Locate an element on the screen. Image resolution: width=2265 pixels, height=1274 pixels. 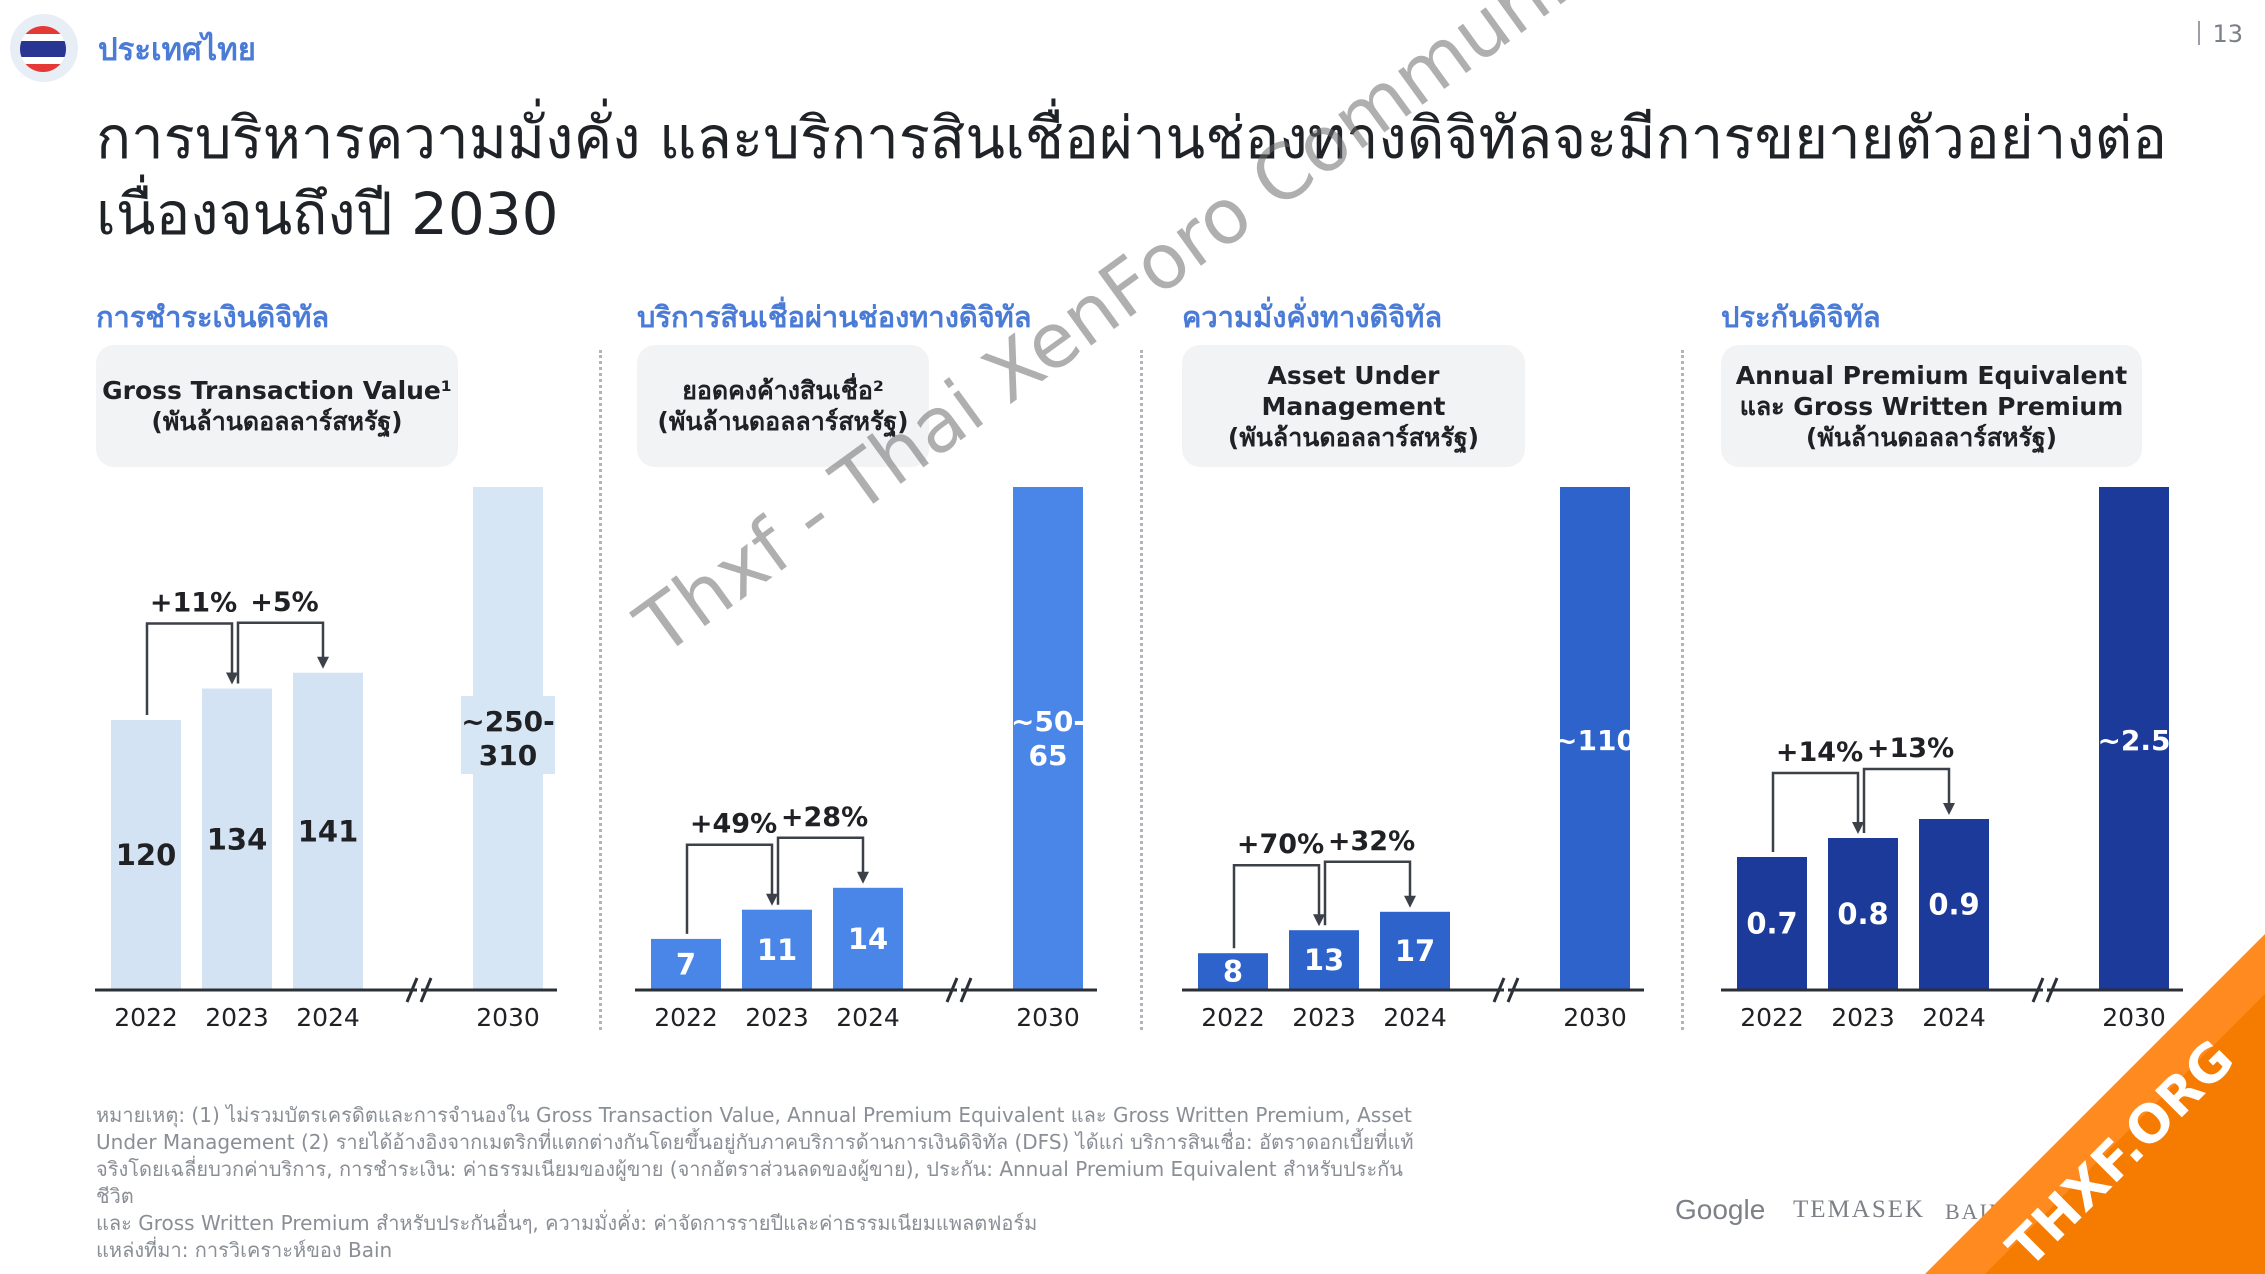
growth-label: +14% is located at coordinates (1819, 752).